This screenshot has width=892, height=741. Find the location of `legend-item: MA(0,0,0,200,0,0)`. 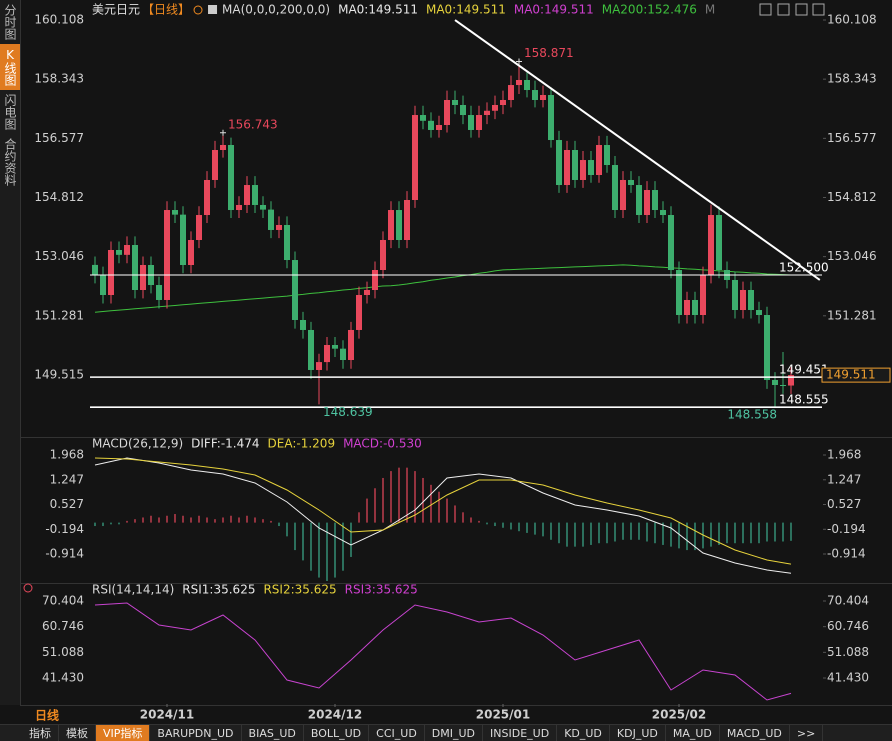

legend-item: MA(0,0,0,200,0,0) is located at coordinates (276, 10).